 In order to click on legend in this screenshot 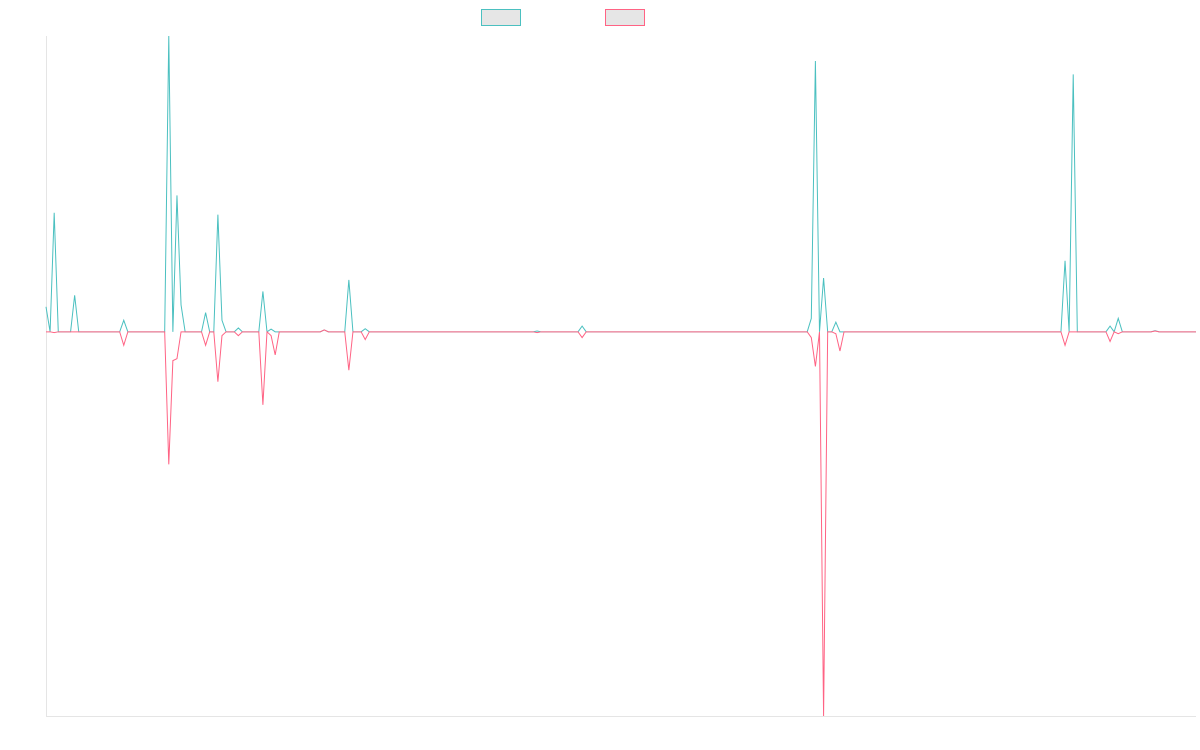, I will do `click(563, 17)`.